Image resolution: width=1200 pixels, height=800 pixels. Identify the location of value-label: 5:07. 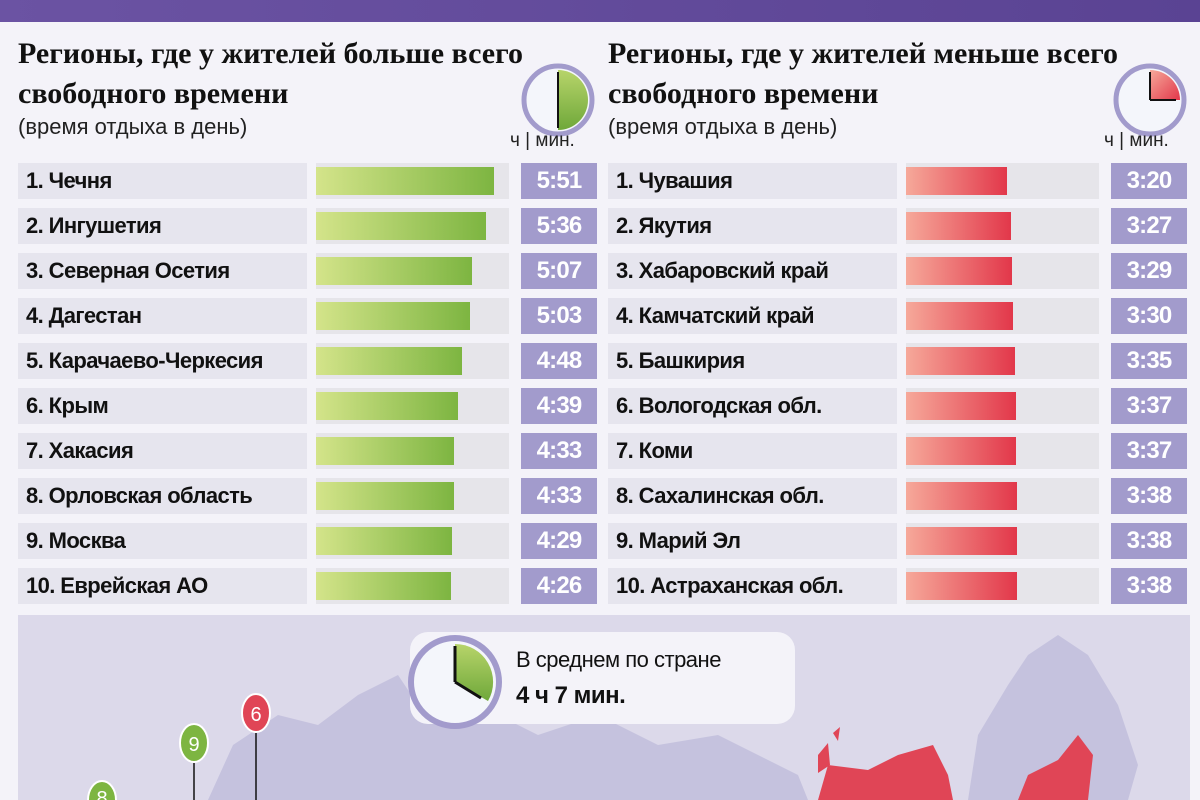
(559, 271).